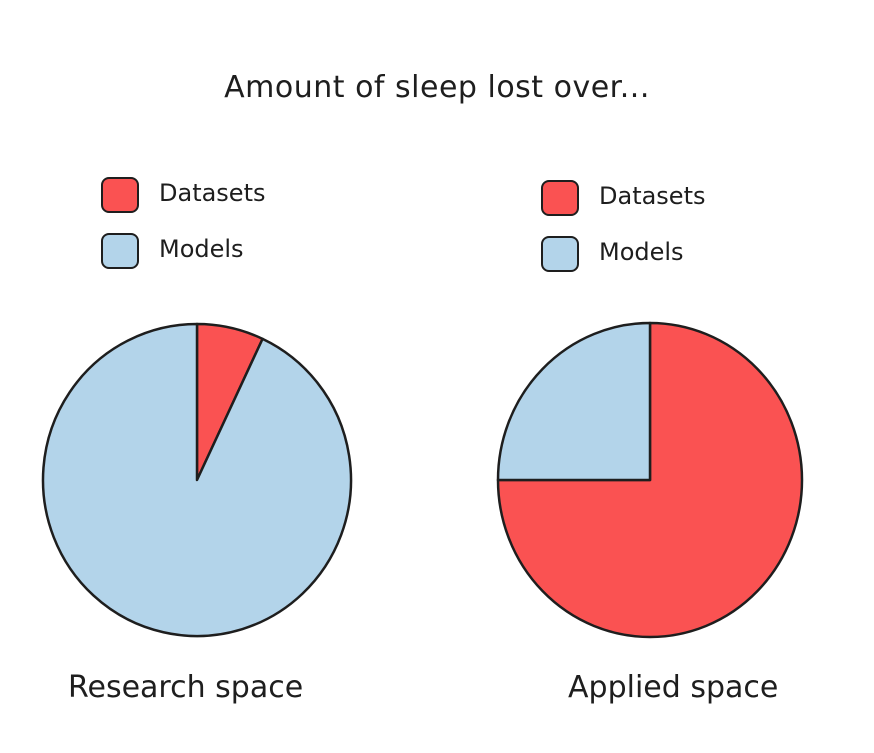 The image size is (874, 753). What do you see at coordinates (574, 401) in the screenshot?
I see `pie-slice-models-applied` at bounding box center [574, 401].